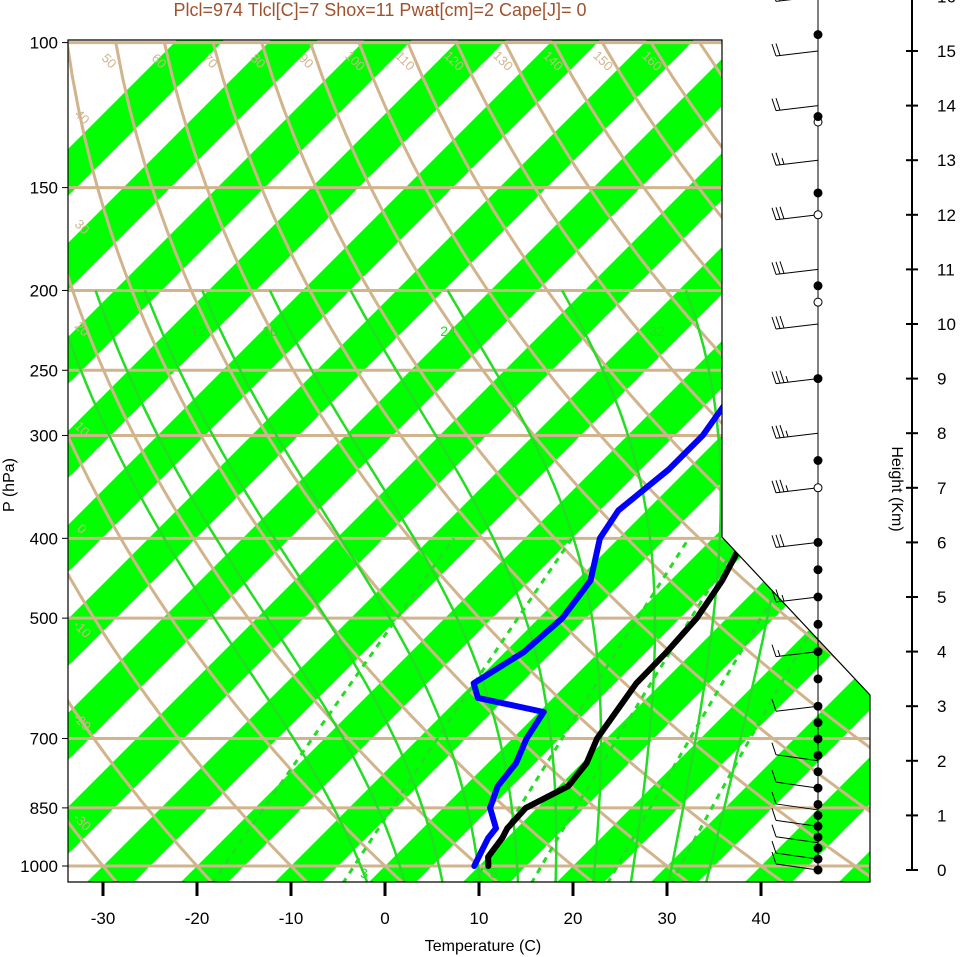 This screenshot has width=961, height=957. I want to click on theta-top-label: 150, so click(603, 61).